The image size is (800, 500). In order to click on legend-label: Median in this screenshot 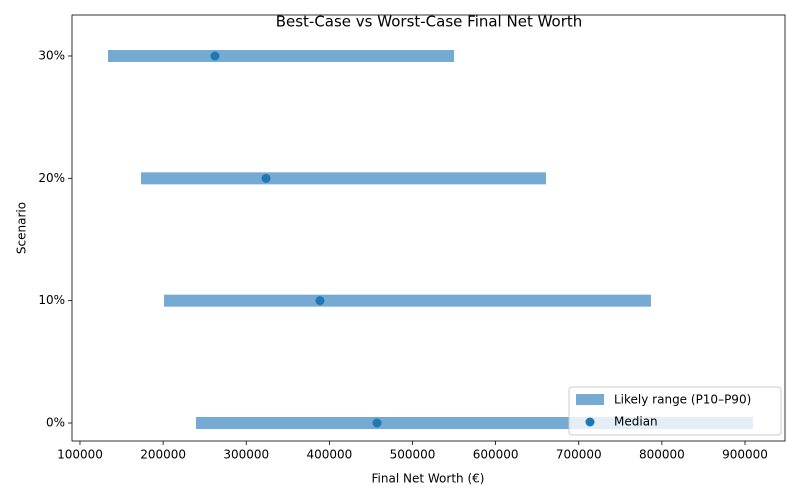, I will do `click(636, 422)`.